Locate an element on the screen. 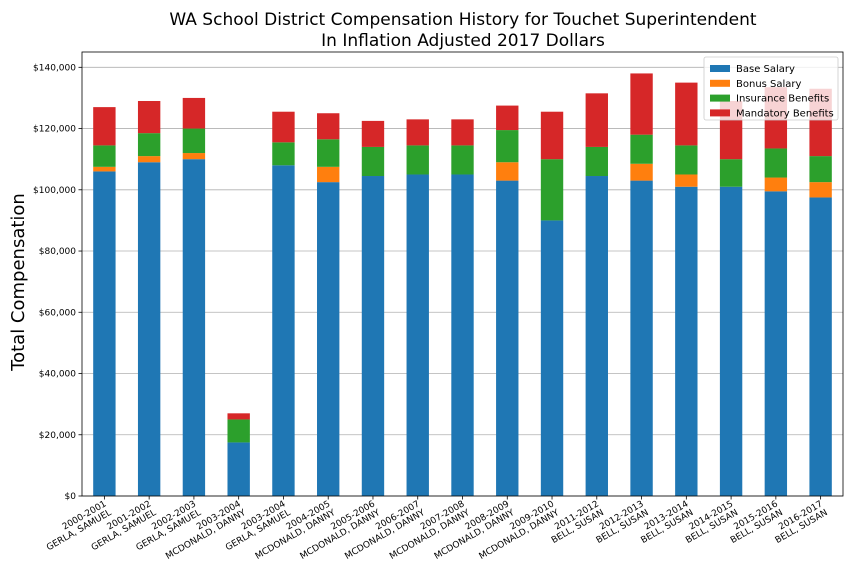 Image resolution: width=864 pixels, height=576 pixels. legend-label: Base Salary is located at coordinates (765, 69).